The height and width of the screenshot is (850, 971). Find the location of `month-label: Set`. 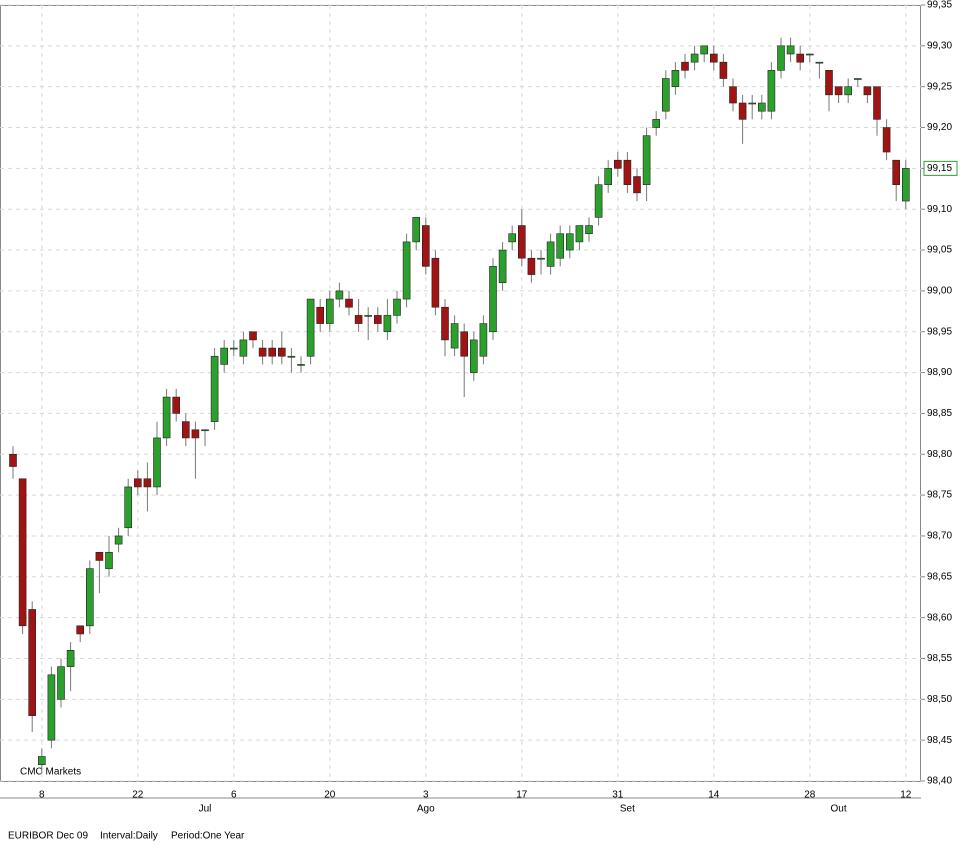

month-label: Set is located at coordinates (627, 809).